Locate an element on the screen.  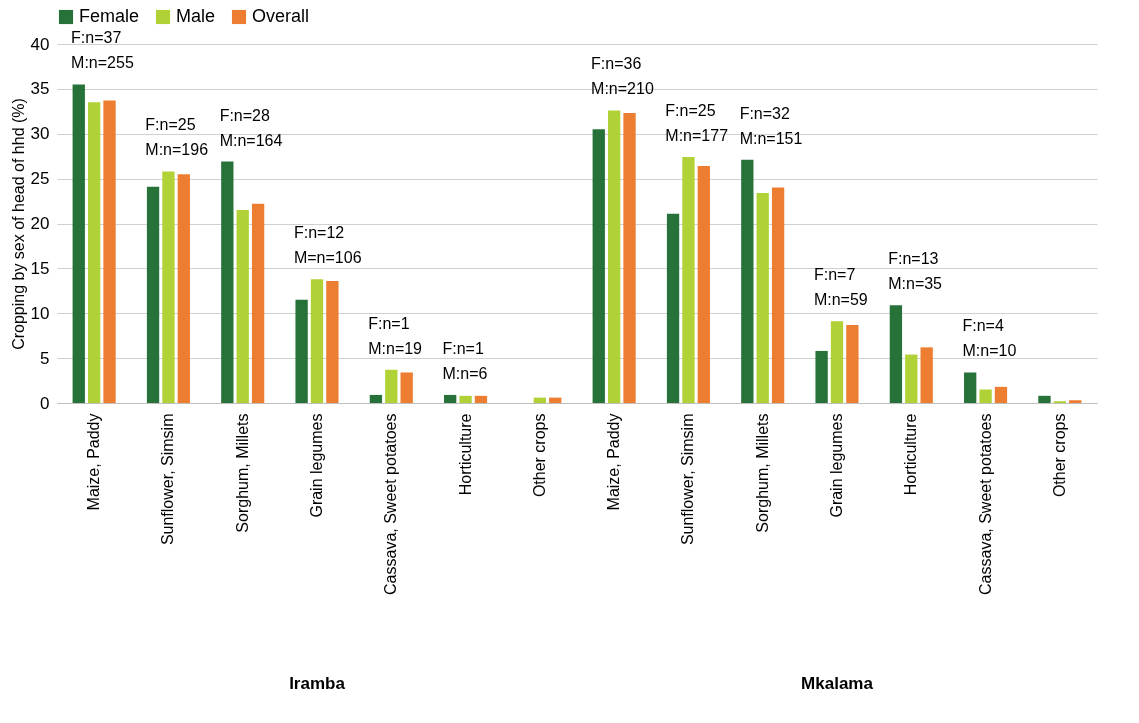
legend-label: Overall is located at coordinates (281, 16).